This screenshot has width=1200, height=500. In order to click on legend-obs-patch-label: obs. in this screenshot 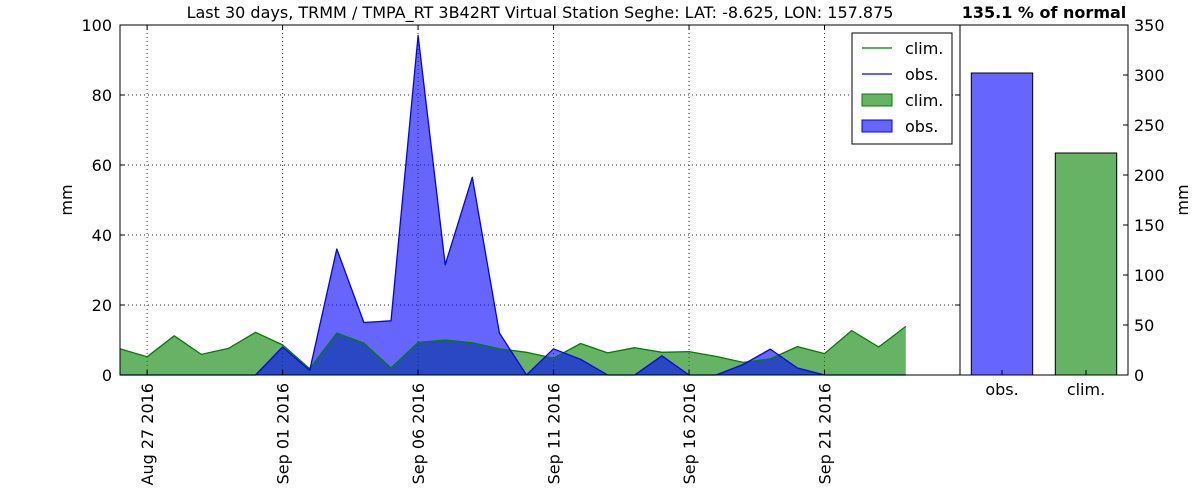, I will do `click(921, 126)`.